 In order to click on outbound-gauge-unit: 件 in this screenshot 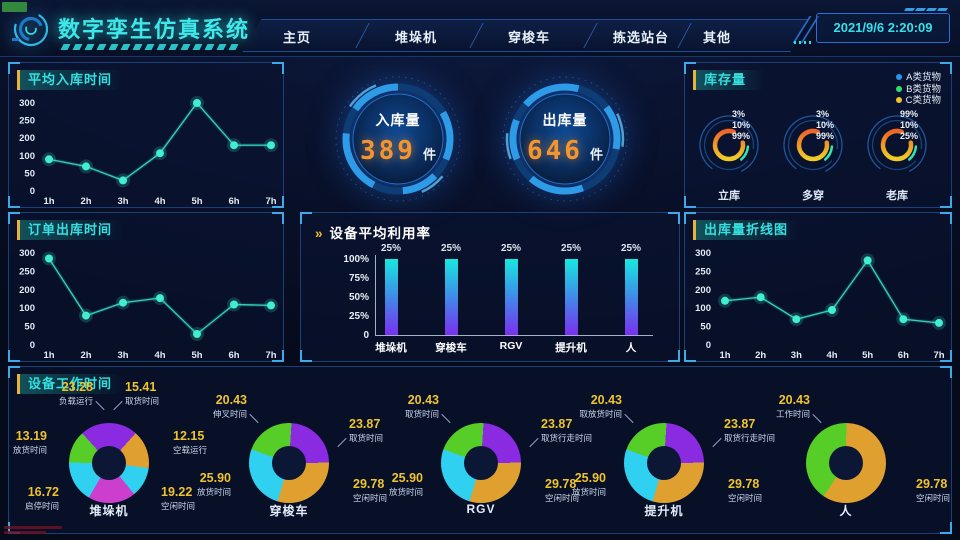, I will do `click(596, 154)`.